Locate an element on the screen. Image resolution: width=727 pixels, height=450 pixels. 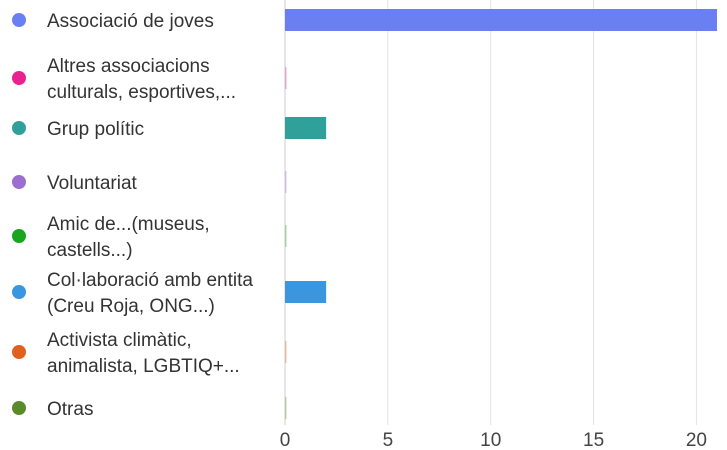
x-tick-label: 10 is located at coordinates (490, 440).